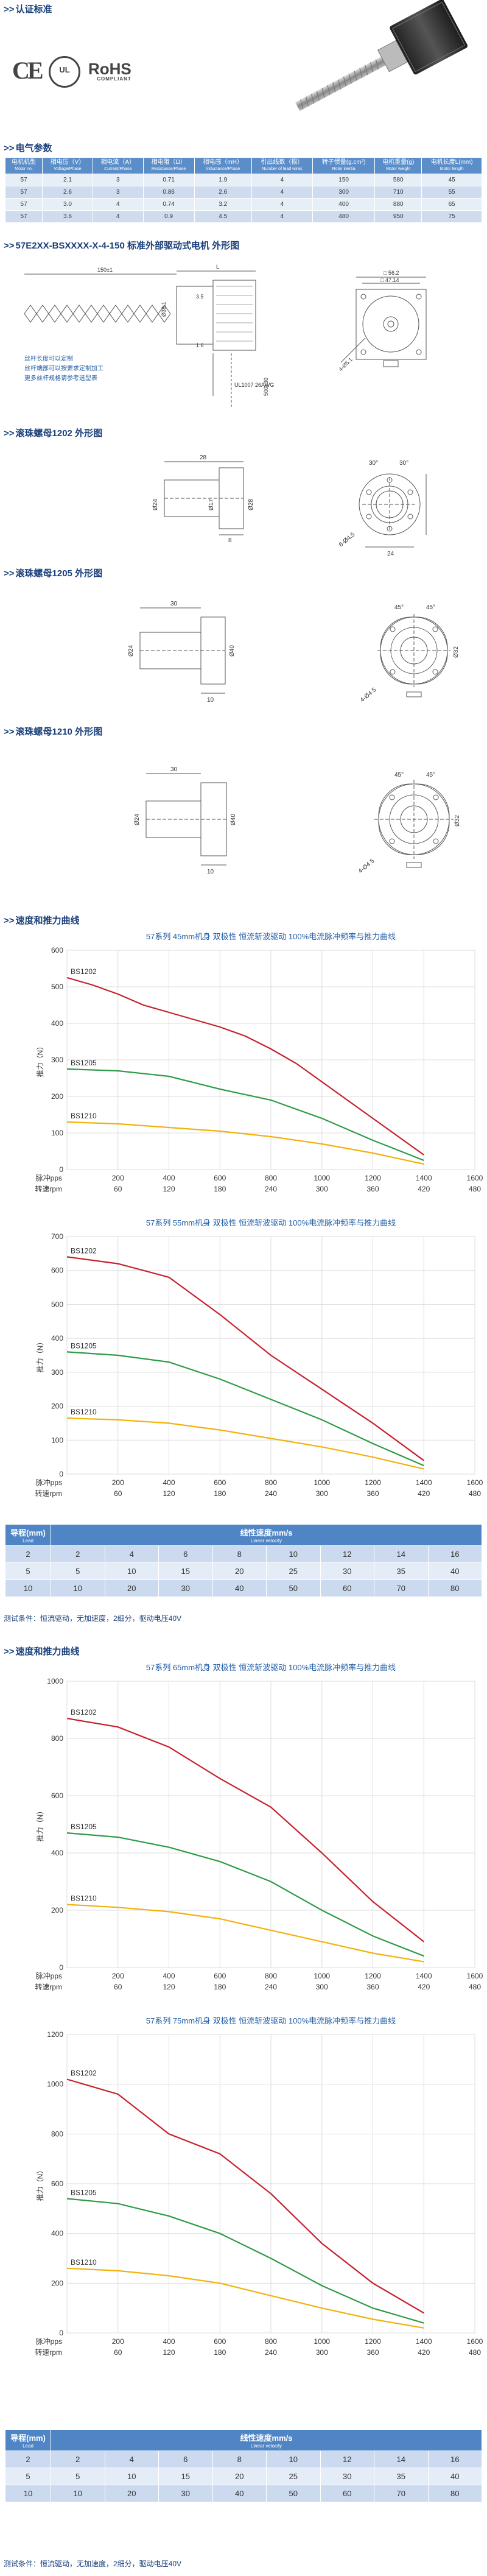 This screenshot has height=2576, width=487. I want to click on x-tick-label-pps: 1200, so click(373, 1976).